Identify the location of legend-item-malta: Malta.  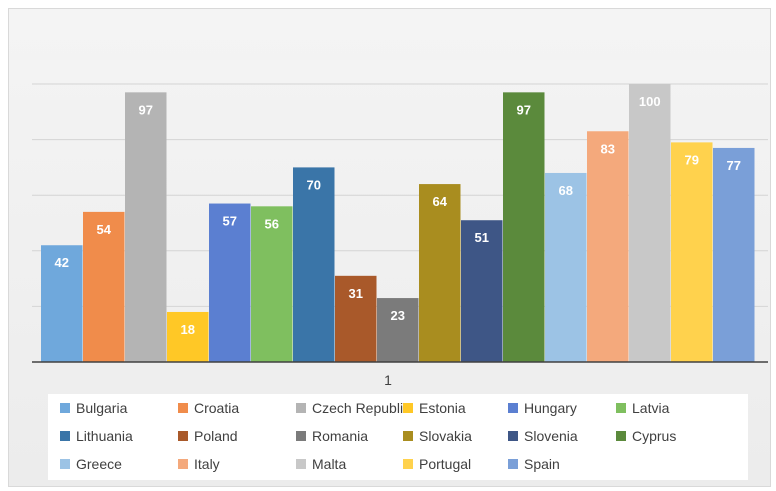
(321, 464).